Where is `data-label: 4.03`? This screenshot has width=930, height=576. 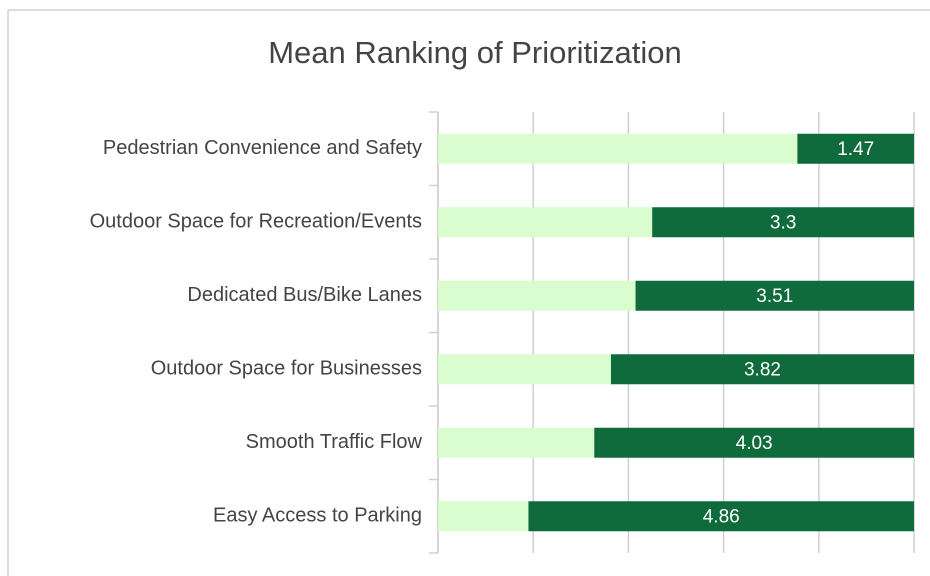 data-label: 4.03 is located at coordinates (754, 443).